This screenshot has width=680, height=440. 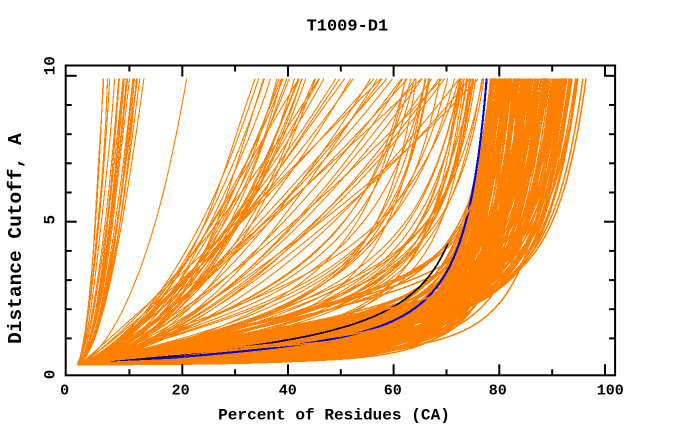 I want to click on svg-text: 5, so click(x=51, y=220).